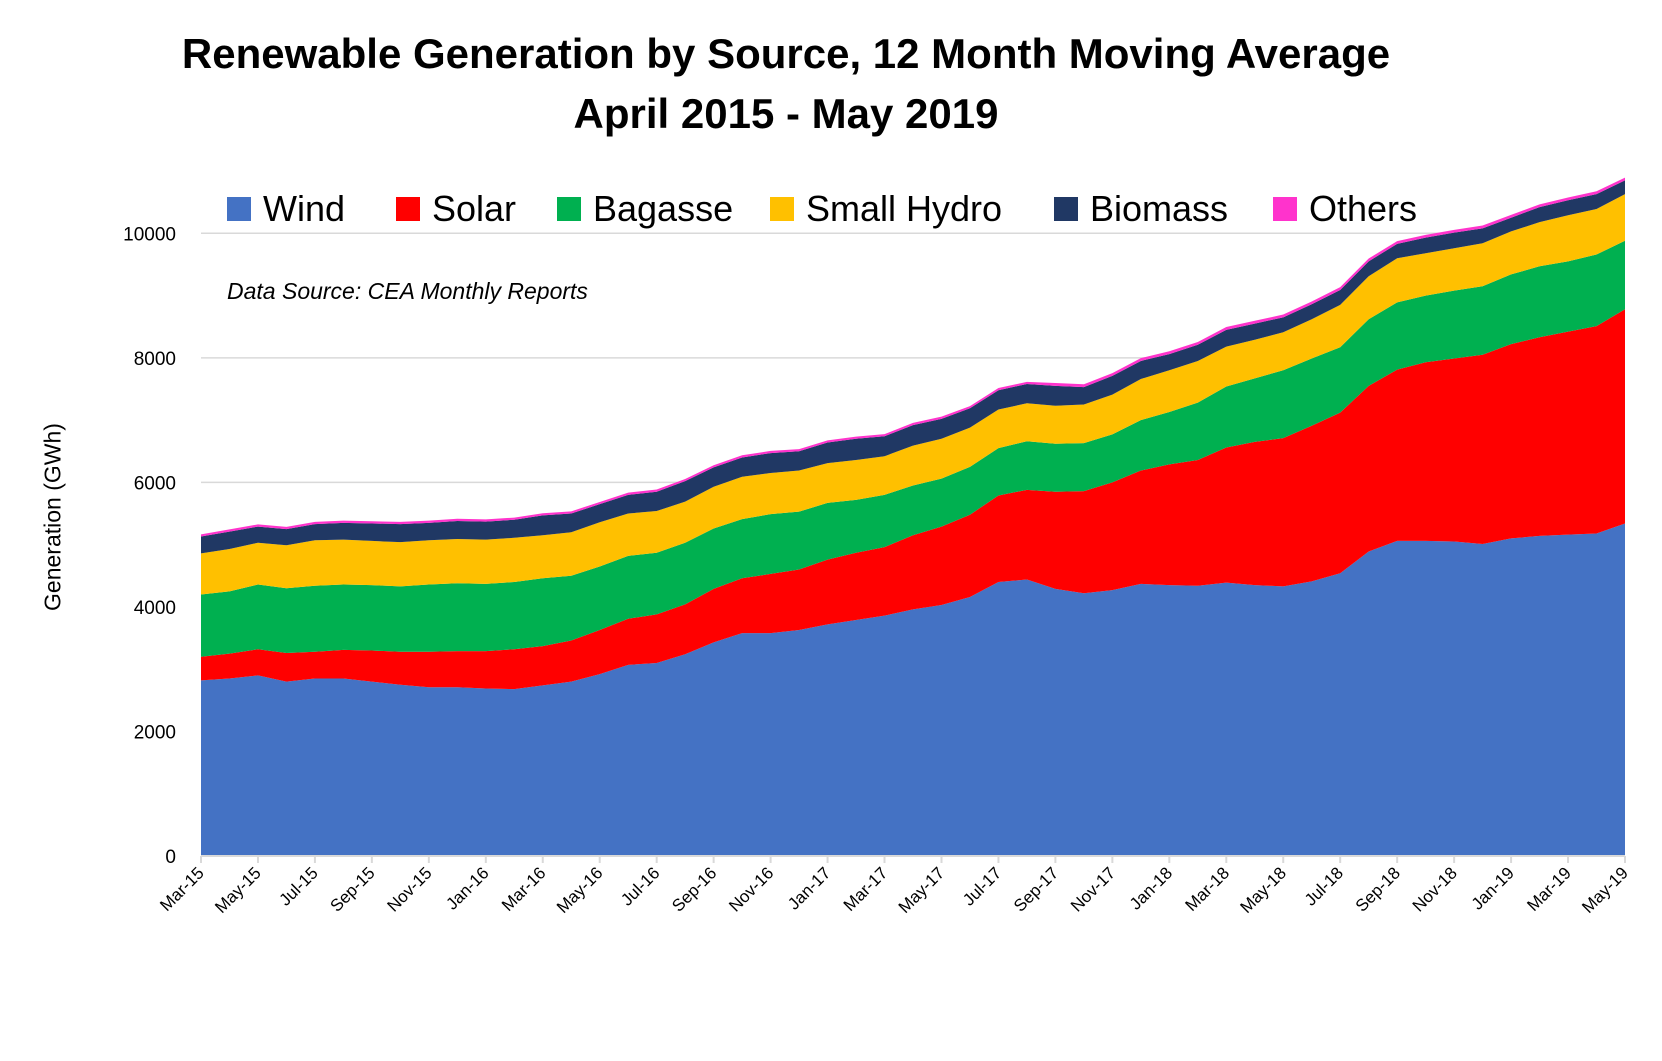 The image size is (1662, 1061). What do you see at coordinates (1159, 208) in the screenshot?
I see `legend-label: Biomass` at bounding box center [1159, 208].